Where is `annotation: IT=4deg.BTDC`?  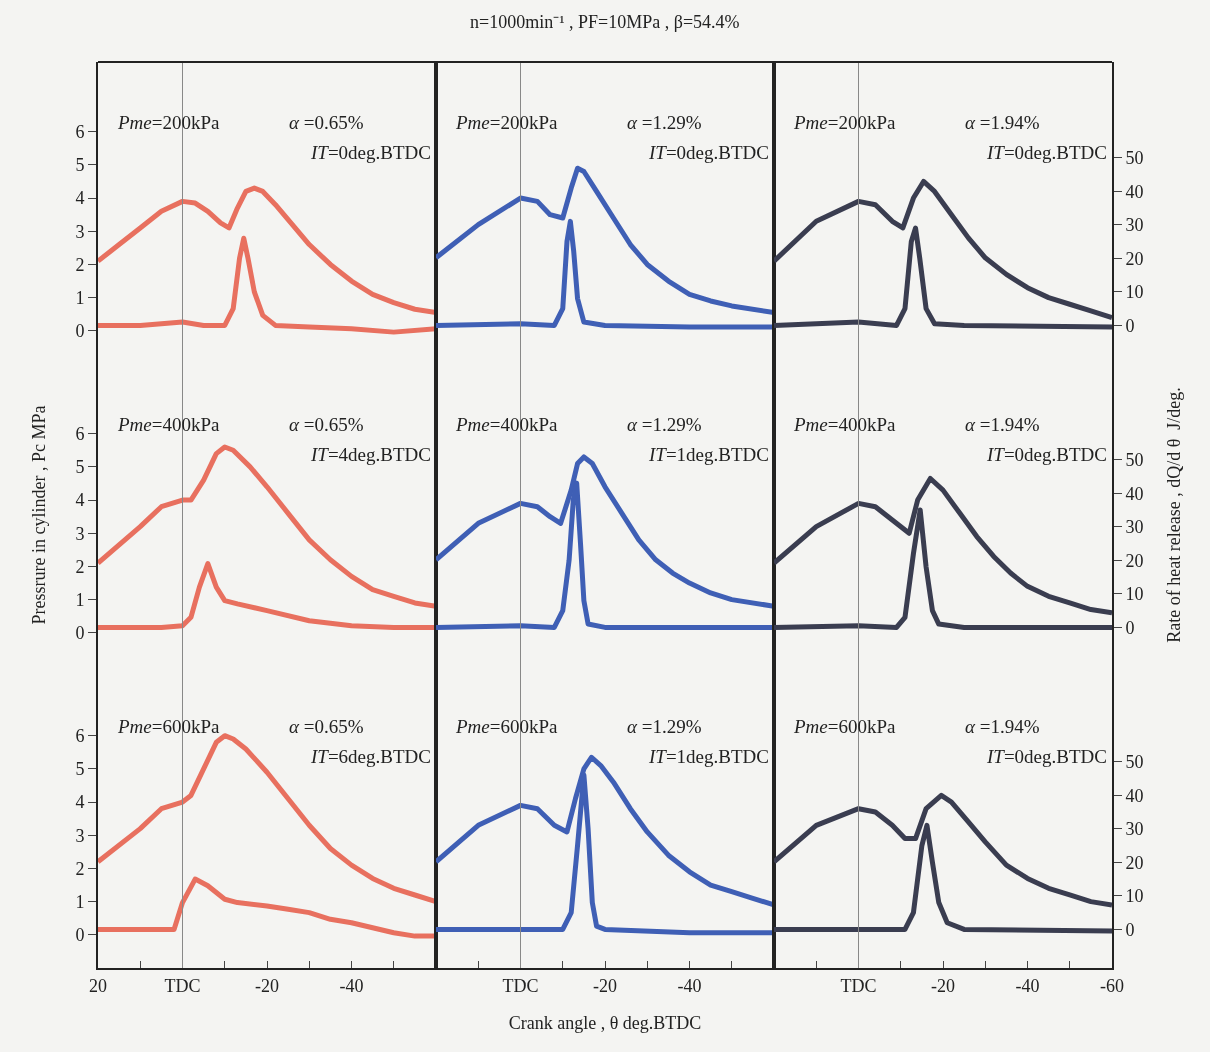 annotation: IT=4deg.BTDC is located at coordinates (370, 454).